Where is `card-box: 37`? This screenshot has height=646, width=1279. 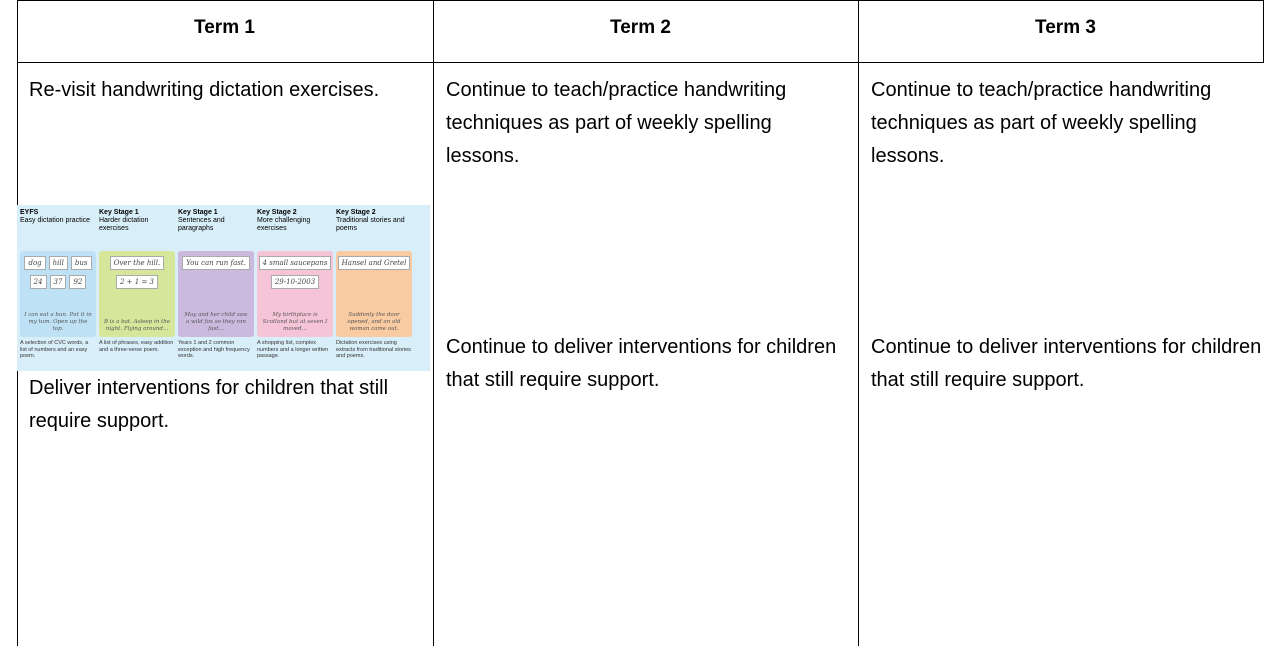 card-box: 37 is located at coordinates (58, 282).